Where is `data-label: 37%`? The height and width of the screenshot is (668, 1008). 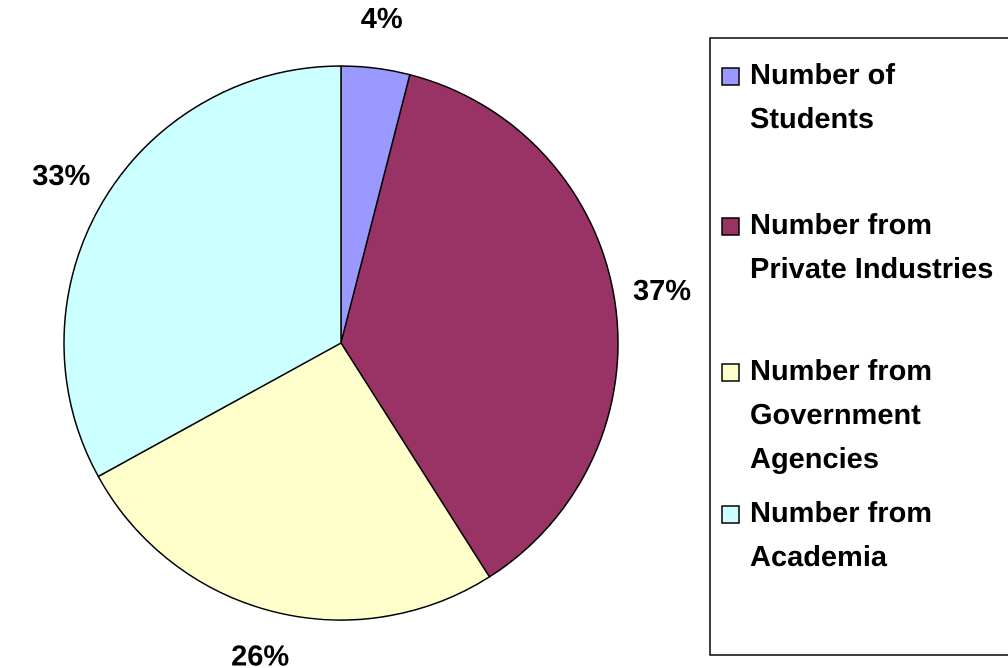 data-label: 37% is located at coordinates (662, 291).